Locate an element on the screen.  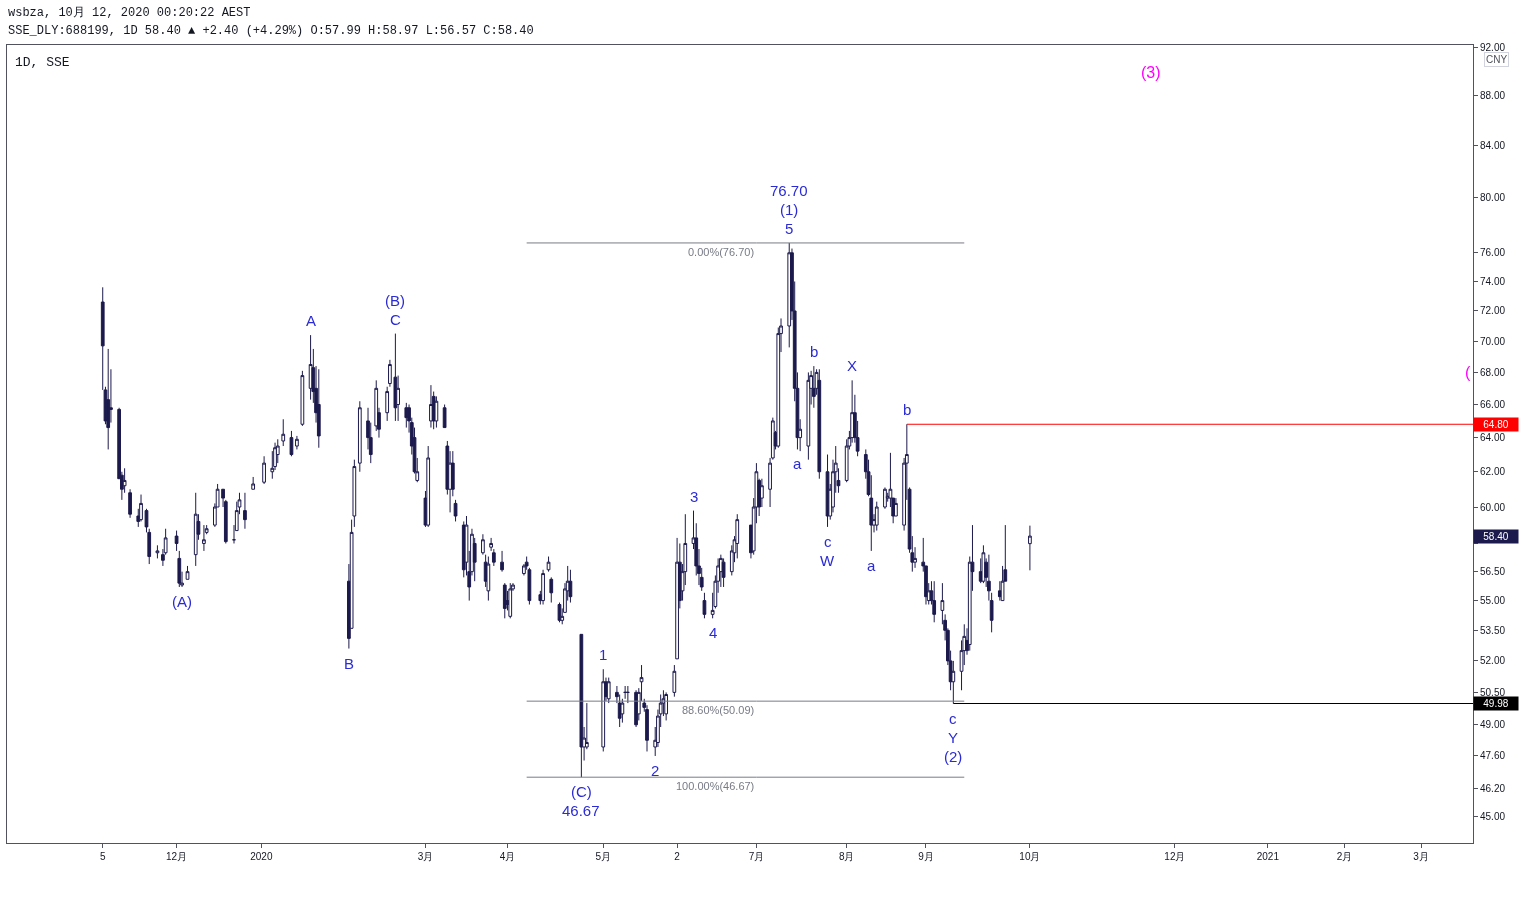
annotation: 76.70 is located at coordinates (789, 190).